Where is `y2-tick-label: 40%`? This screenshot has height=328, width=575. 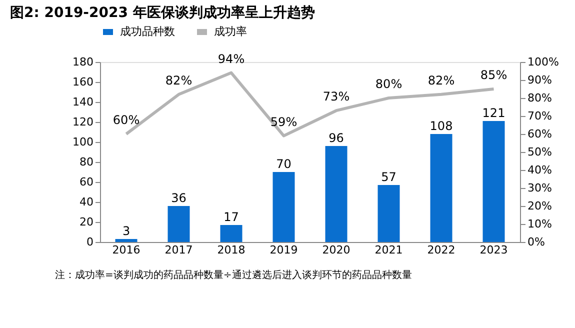 y2-tick-label: 40% is located at coordinates (540, 170).